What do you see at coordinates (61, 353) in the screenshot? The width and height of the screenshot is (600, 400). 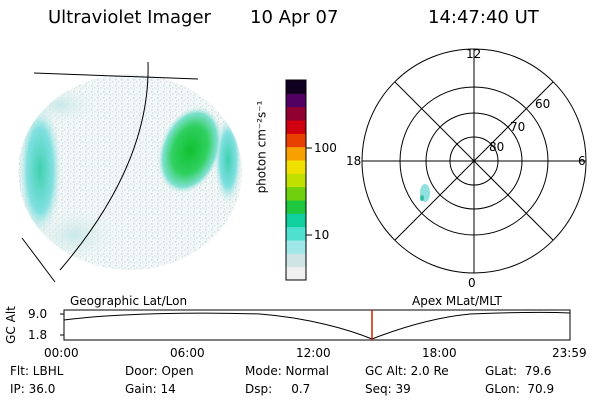 I see `x-tick-0000: 00:00` at bounding box center [61, 353].